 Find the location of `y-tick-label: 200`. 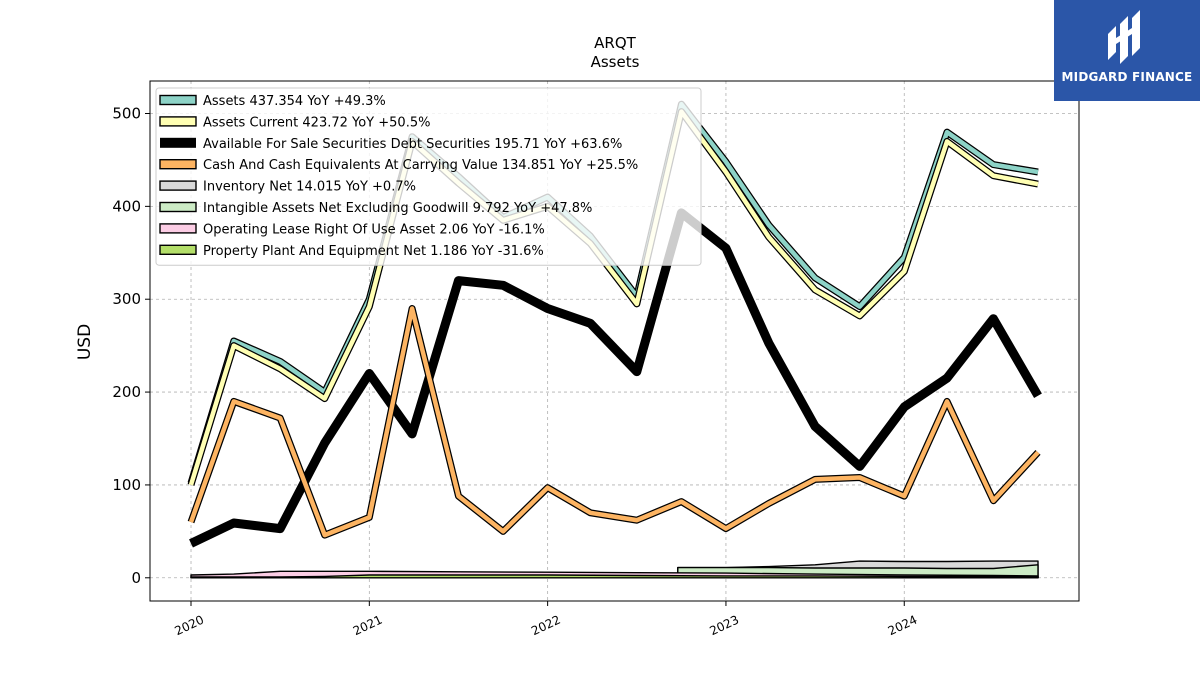

y-tick-label: 200 is located at coordinates (126, 392).